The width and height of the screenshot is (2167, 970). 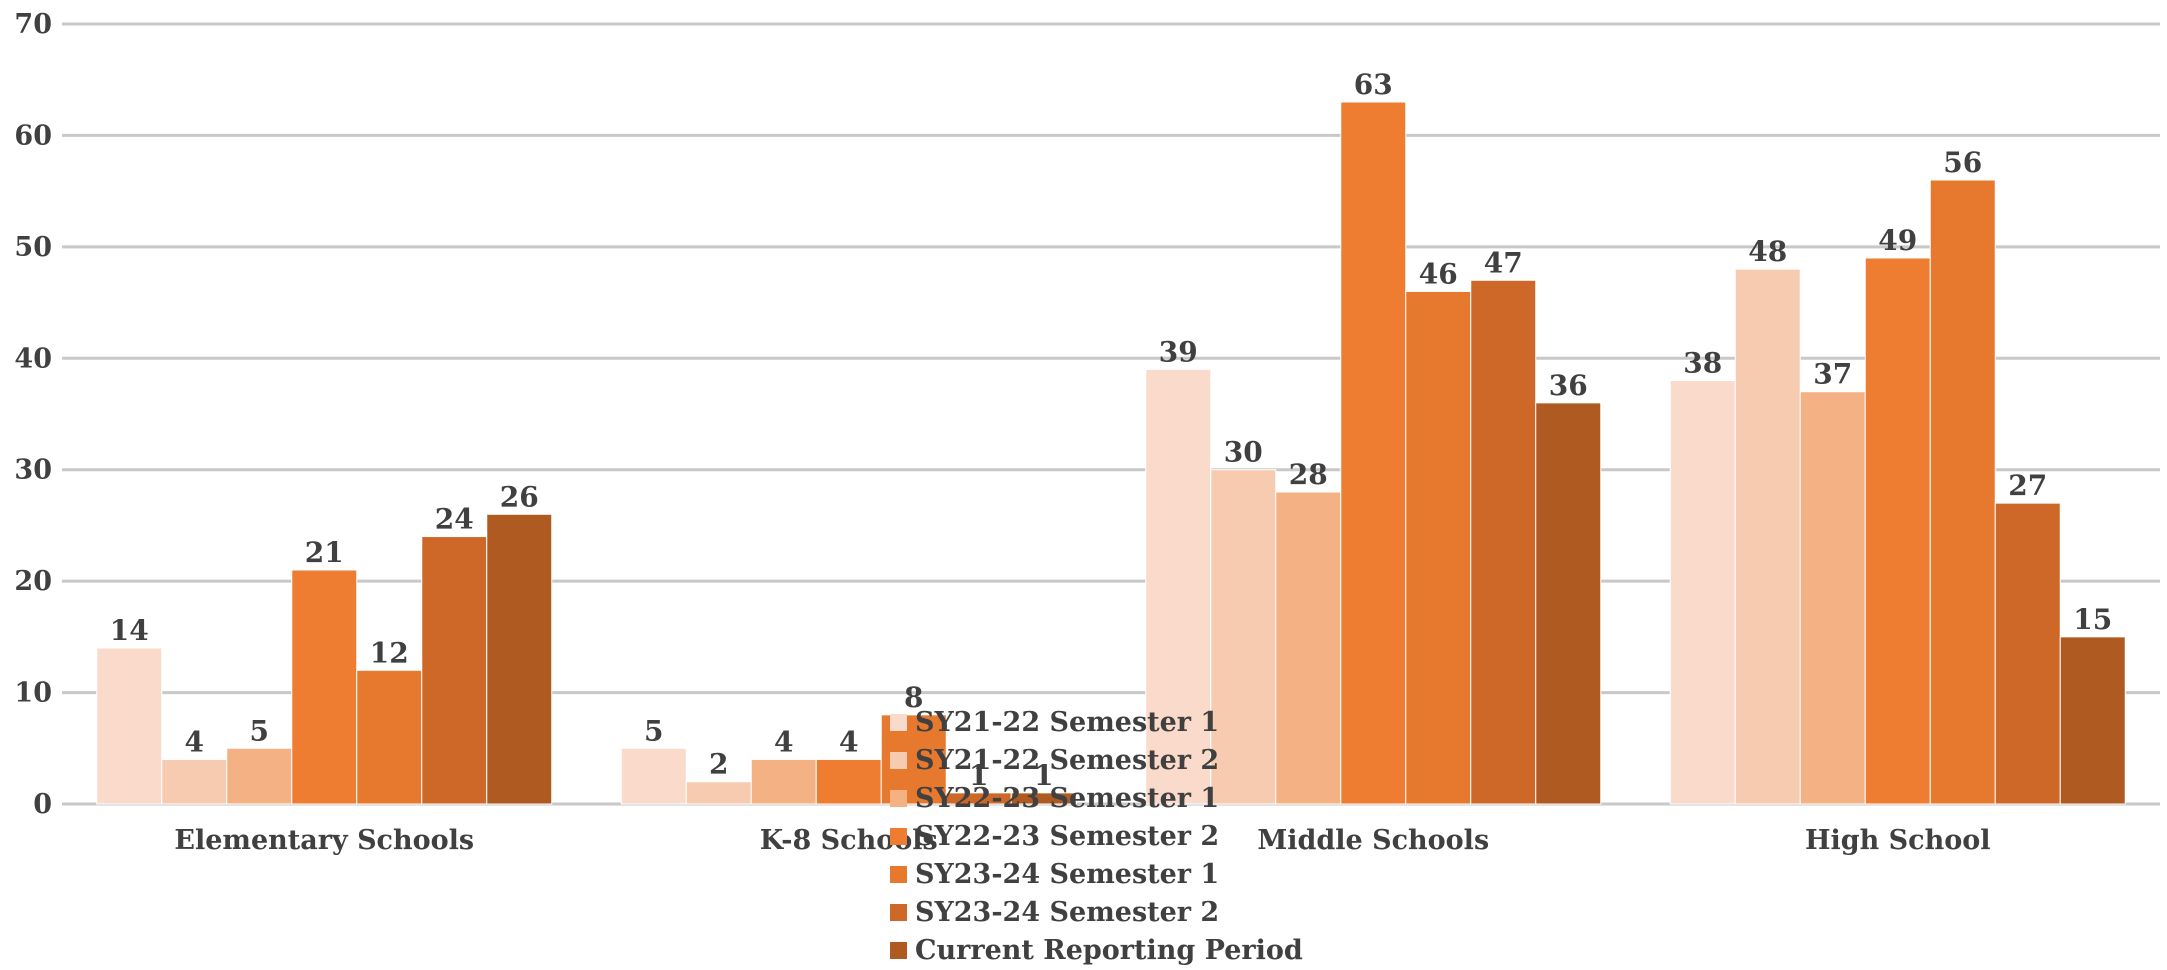 What do you see at coordinates (324, 552) in the screenshot?
I see `data-label: 21` at bounding box center [324, 552].